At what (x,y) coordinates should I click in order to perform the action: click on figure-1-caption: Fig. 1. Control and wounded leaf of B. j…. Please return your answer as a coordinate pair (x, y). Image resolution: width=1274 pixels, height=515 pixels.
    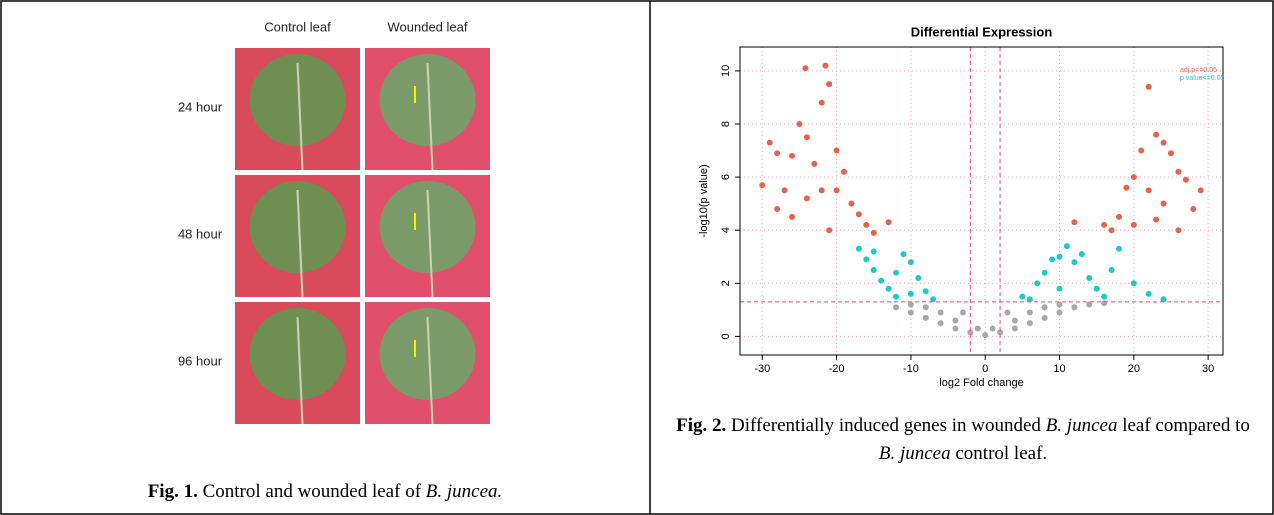
    Looking at the image, I should click on (325, 492).